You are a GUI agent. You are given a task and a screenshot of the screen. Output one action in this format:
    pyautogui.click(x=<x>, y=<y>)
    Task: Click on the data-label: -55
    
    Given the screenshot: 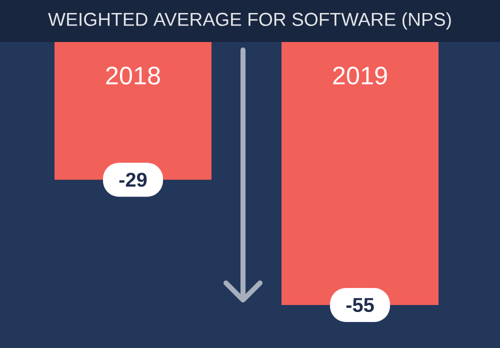 What is the action you would take?
    pyautogui.click(x=360, y=305)
    